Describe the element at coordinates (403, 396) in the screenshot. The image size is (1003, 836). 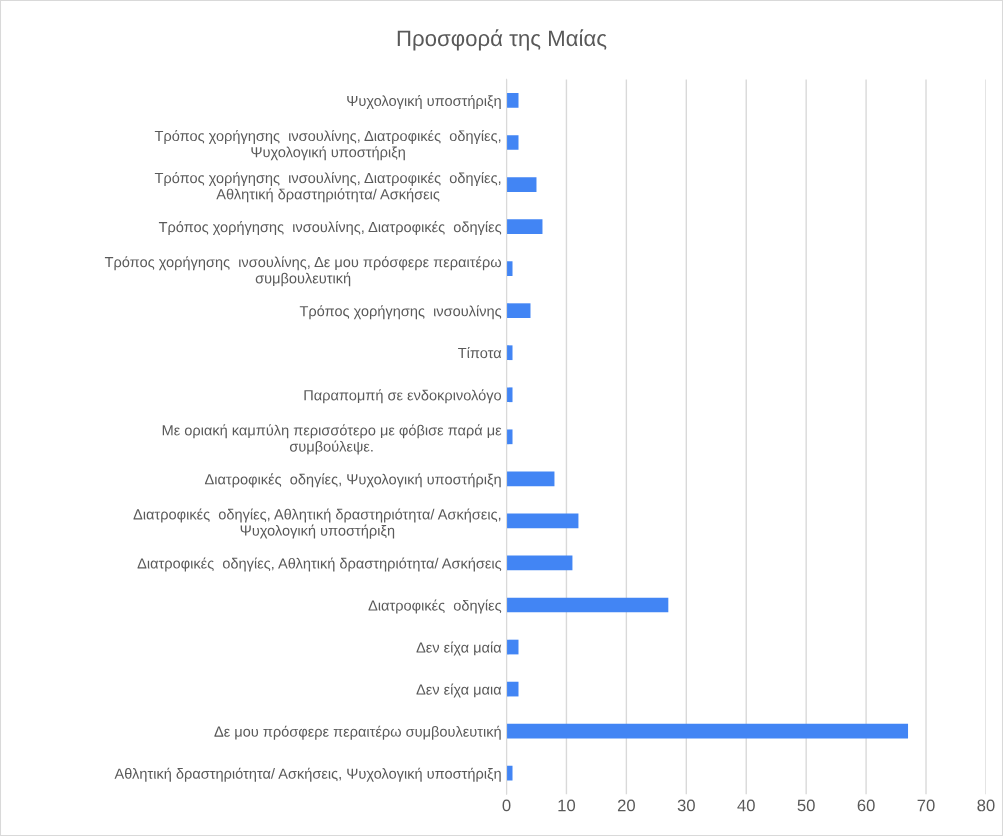
I see `y-tick-label: Παραπομπή σε ενδοκρινολόγο` at that location.